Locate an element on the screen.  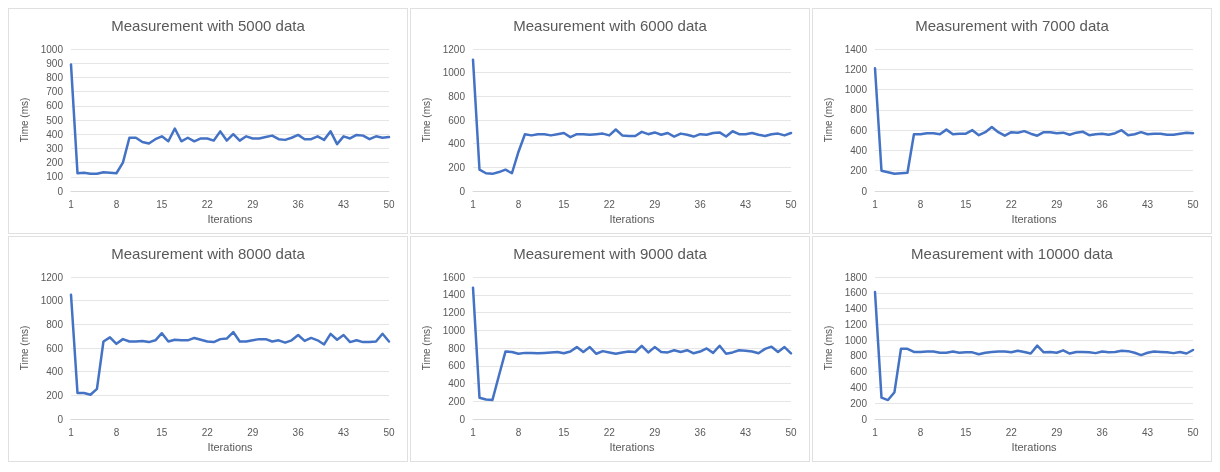
y-tick-label: 300 is located at coordinates (55, 148).